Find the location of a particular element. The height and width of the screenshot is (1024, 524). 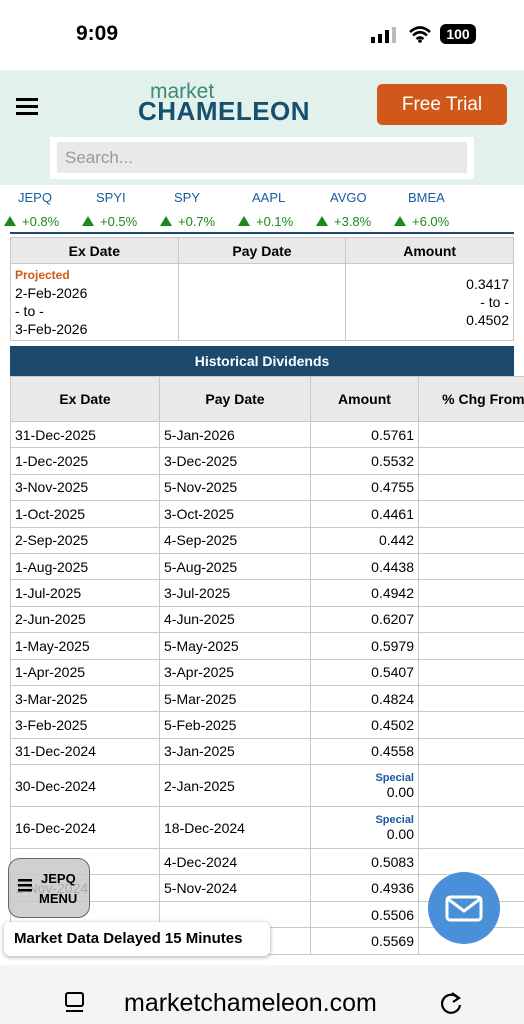

cell: 16-Dec-2024 is located at coordinates (85, 828).